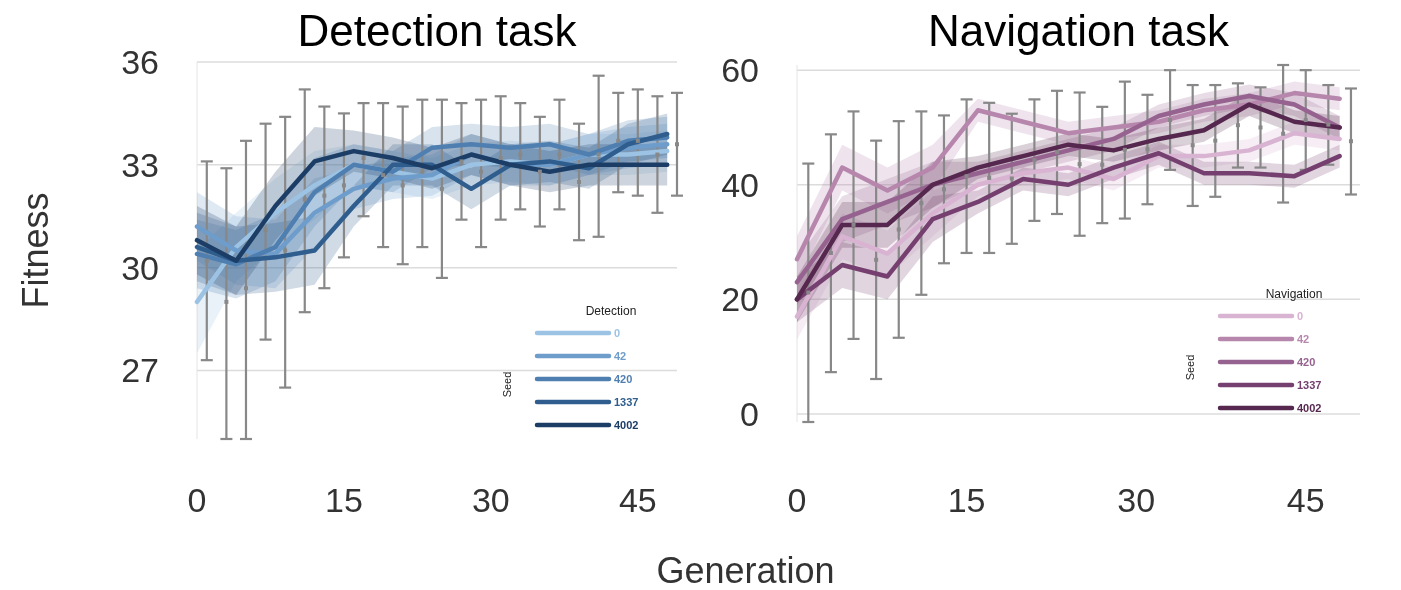 The width and height of the screenshot is (1401, 590). What do you see at coordinates (140, 164) in the screenshot?
I see `y-tick-label: 33` at bounding box center [140, 164].